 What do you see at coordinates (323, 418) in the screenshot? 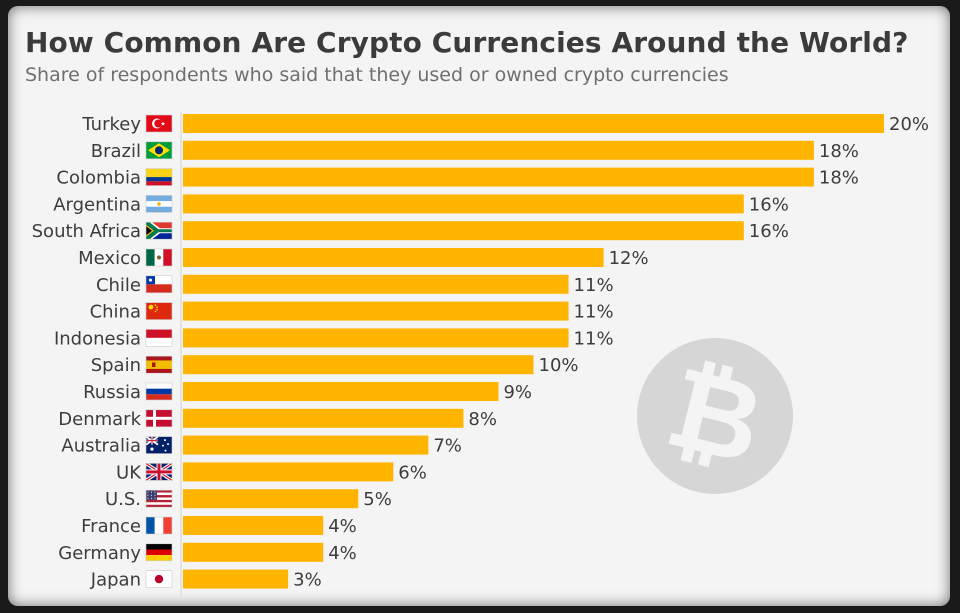
I see `bar-denmark` at bounding box center [323, 418].